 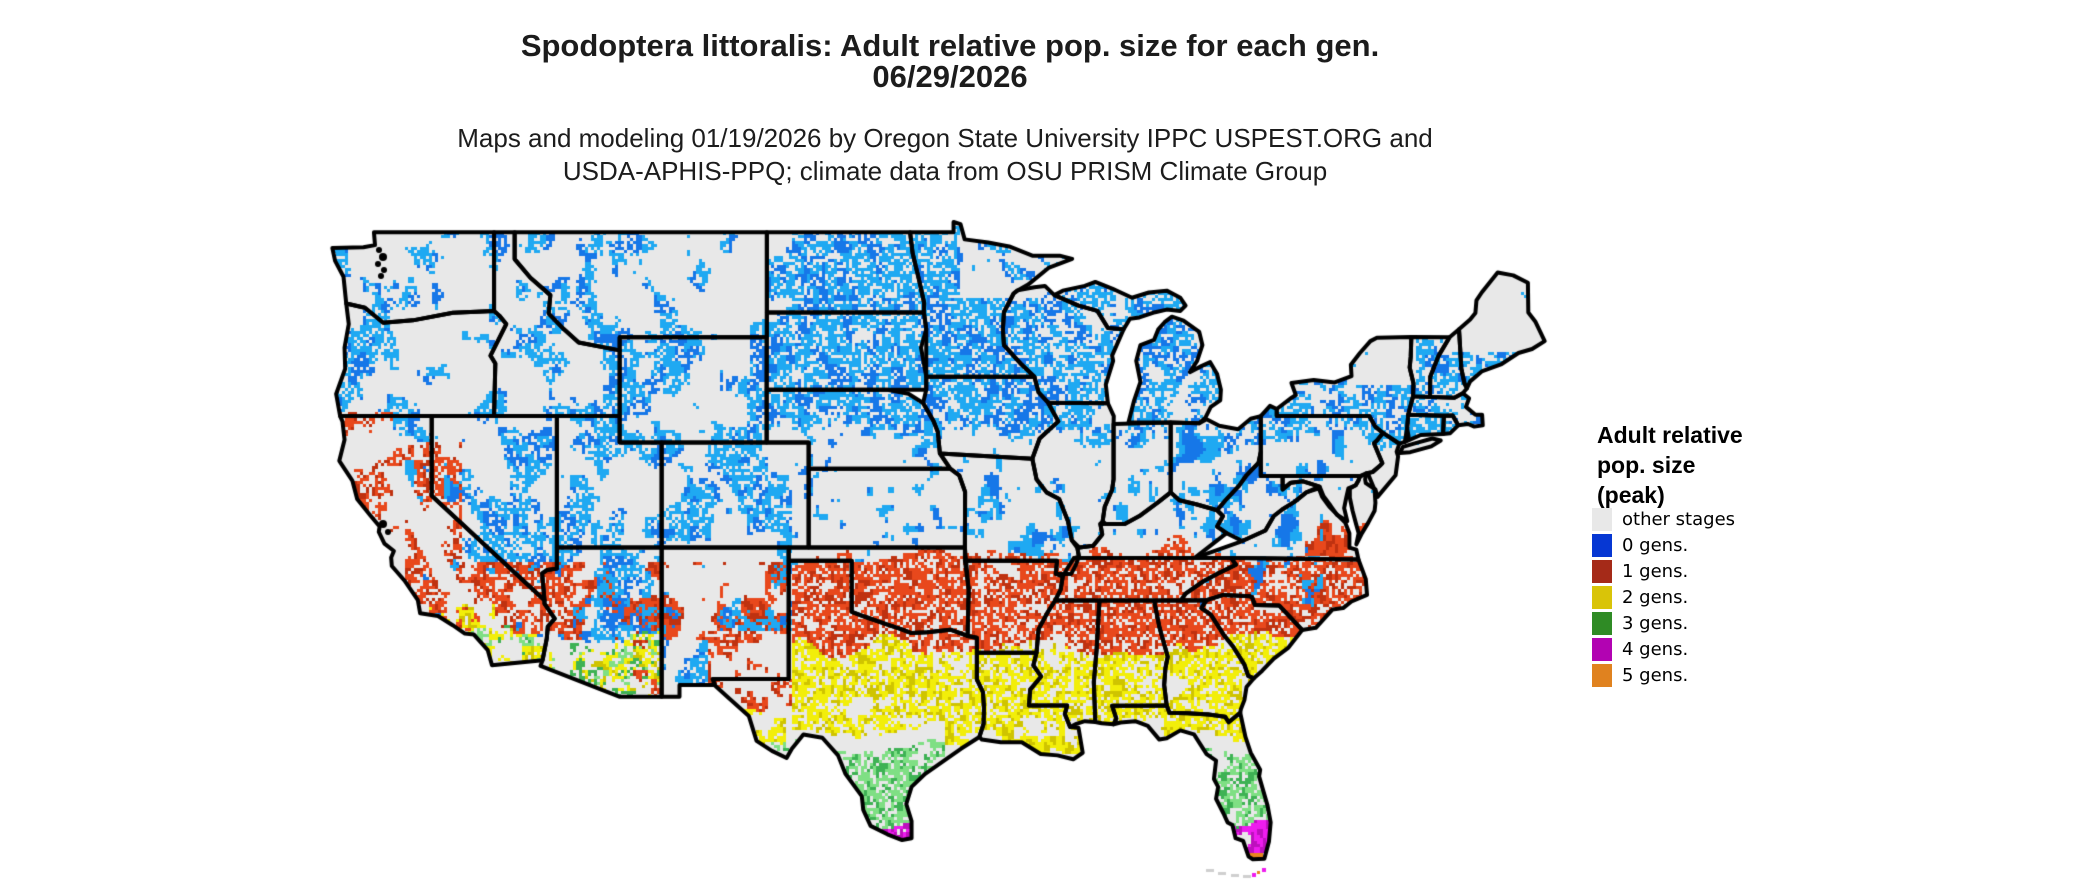 I want to click on legend-title: Adult relative pop. size (peak), so click(x=1744, y=465).